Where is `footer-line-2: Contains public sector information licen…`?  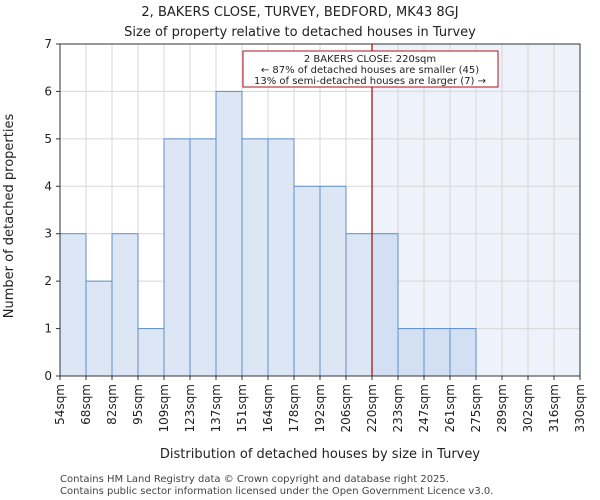
footer-line-2: Contains public sector information licen… is located at coordinates (276, 491).